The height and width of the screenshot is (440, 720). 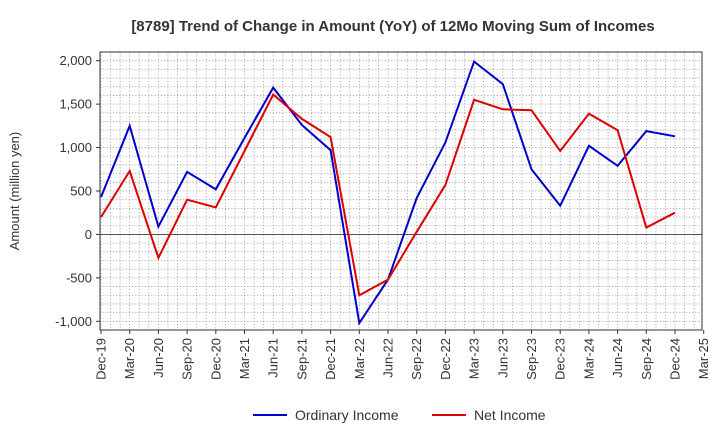 I want to click on x-tick-label: Dec-21, so click(x=330, y=359).